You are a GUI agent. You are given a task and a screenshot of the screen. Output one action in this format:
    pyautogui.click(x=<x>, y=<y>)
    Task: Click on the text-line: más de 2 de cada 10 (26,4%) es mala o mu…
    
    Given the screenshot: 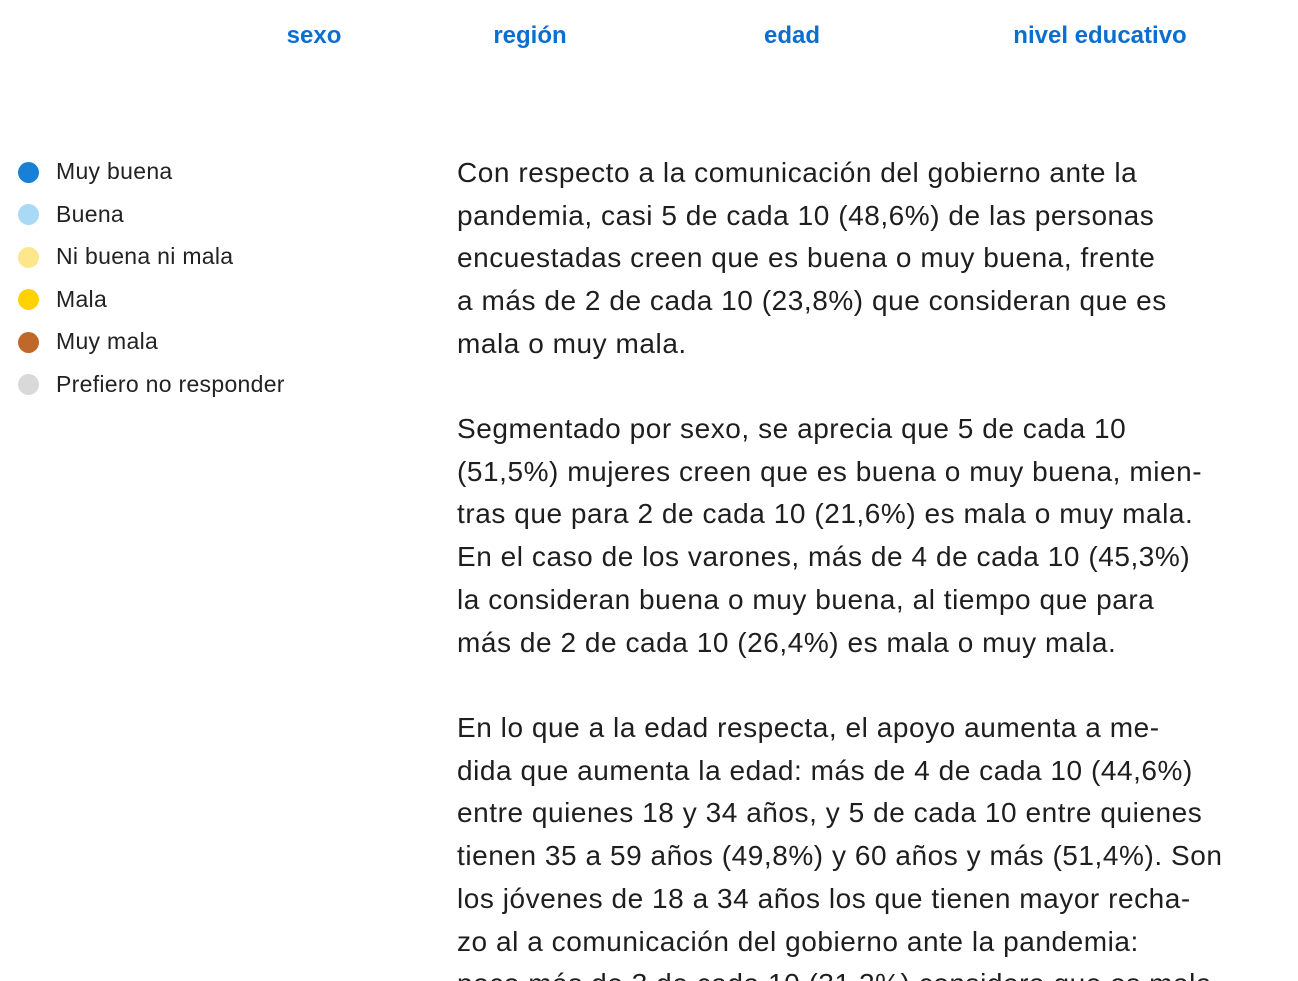 What is the action you would take?
    pyautogui.click(x=787, y=642)
    